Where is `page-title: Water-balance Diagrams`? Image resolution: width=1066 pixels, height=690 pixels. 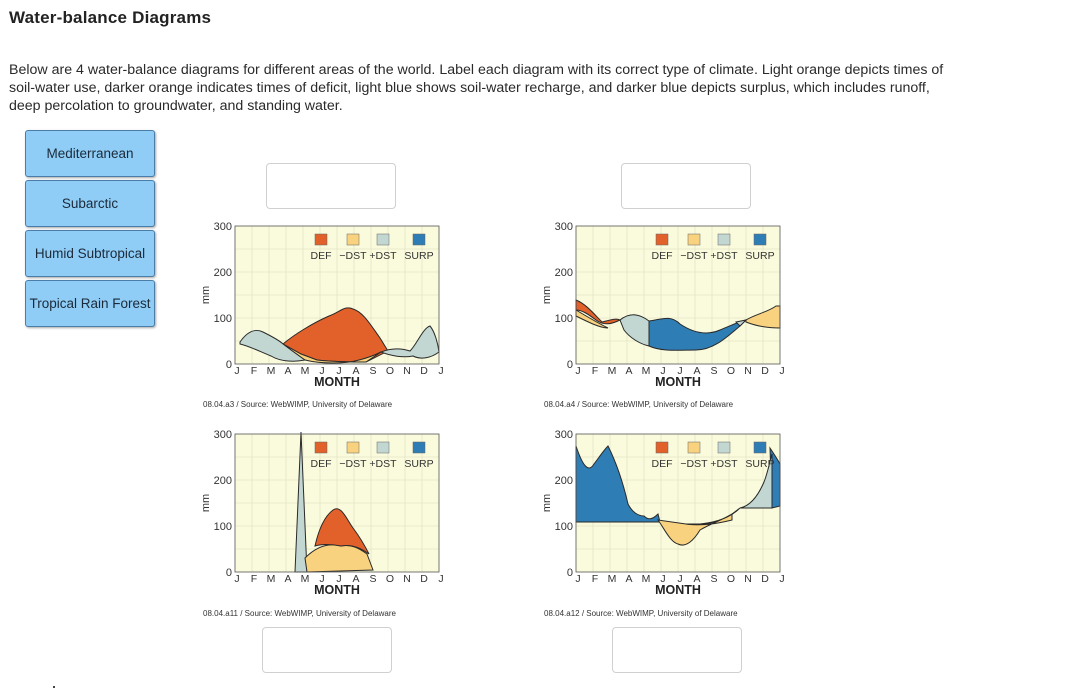 page-title: Water-balance Diagrams is located at coordinates (110, 17).